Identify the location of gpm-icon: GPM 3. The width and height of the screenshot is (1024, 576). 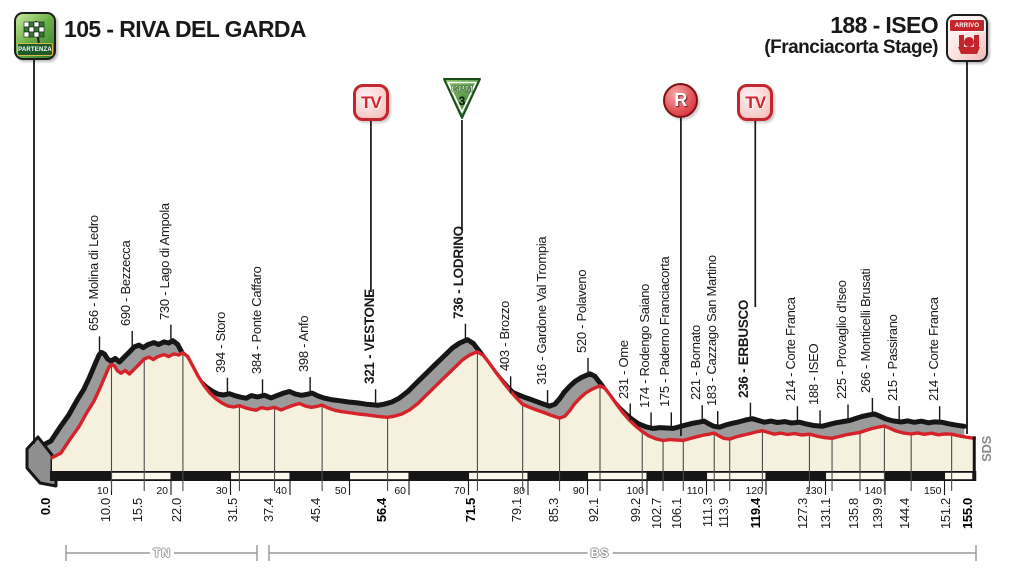
(462, 101).